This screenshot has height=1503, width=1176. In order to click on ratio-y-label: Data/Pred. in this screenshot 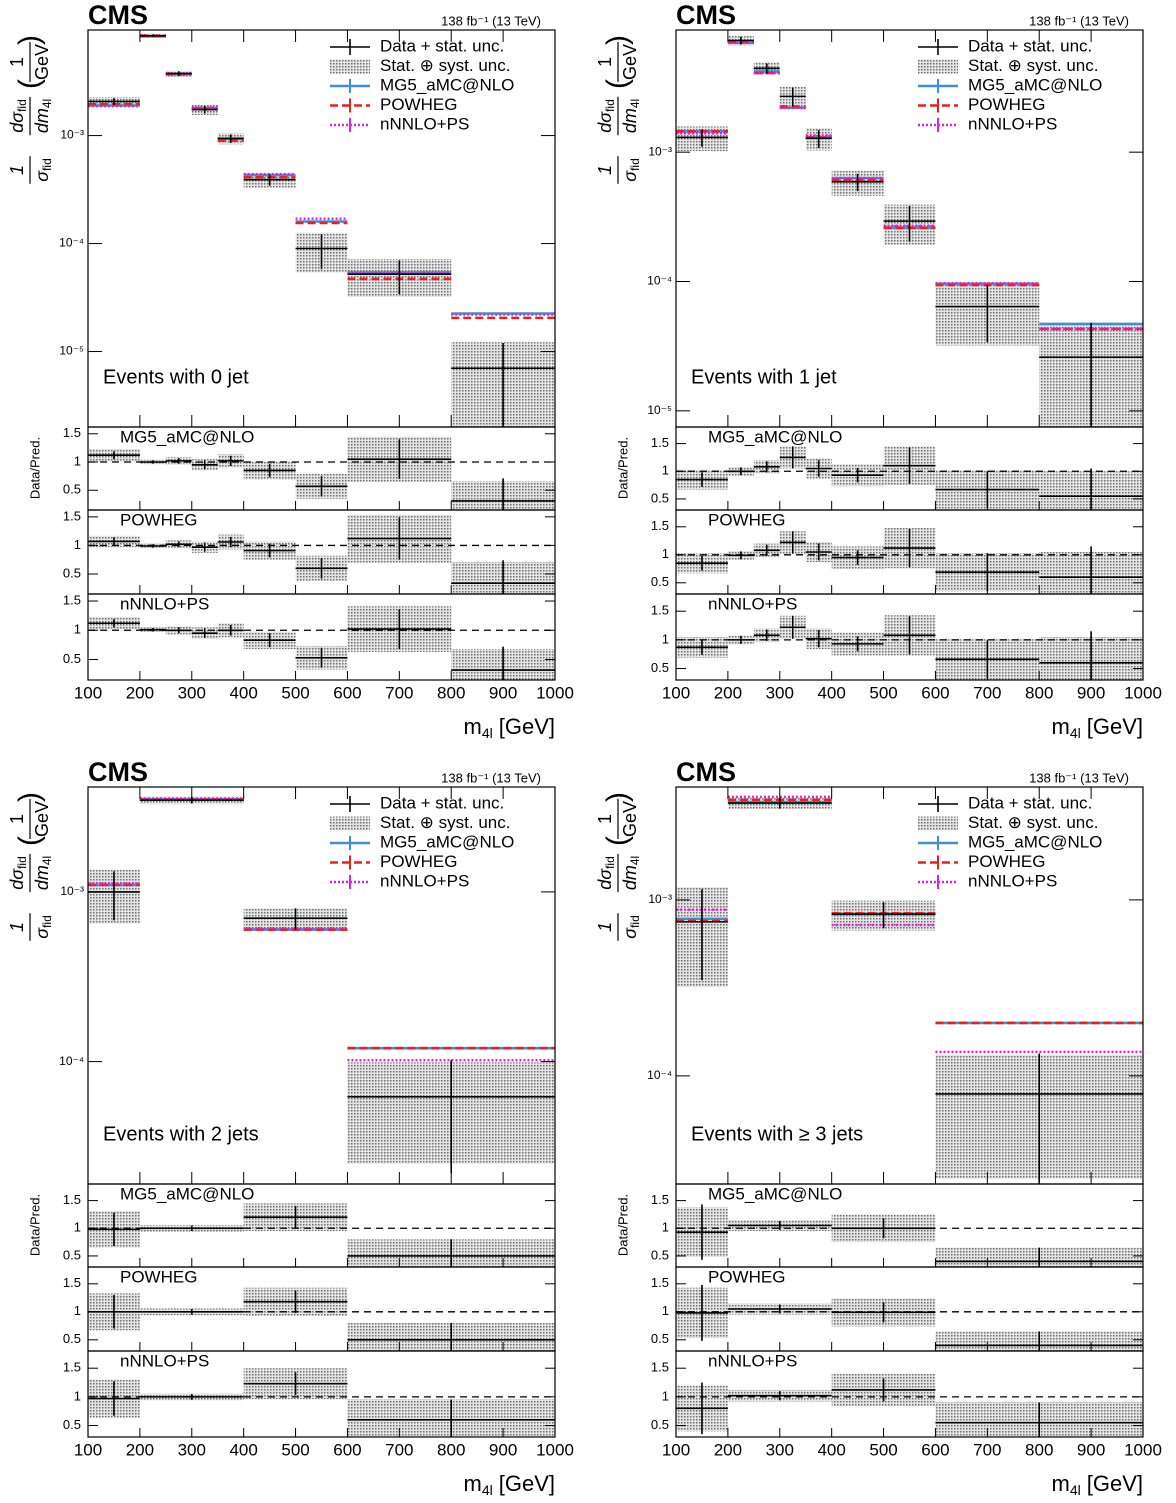, I will do `click(622, 468)`.